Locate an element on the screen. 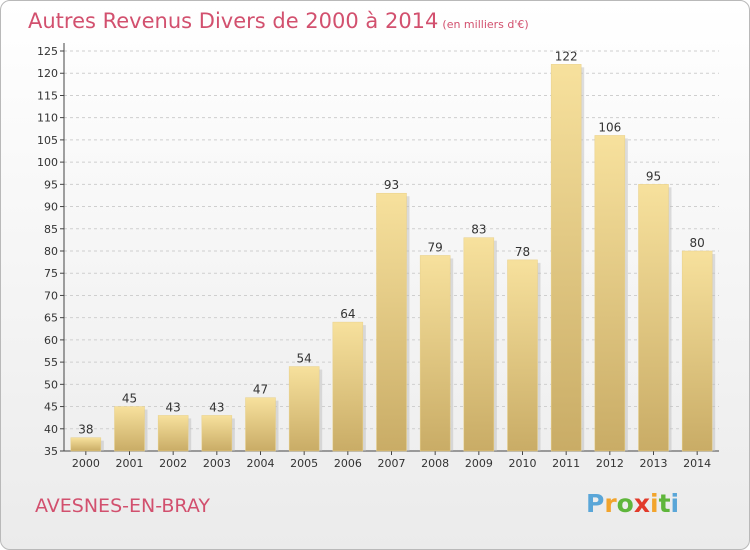  data-label-2010: 78 is located at coordinates (522, 252).